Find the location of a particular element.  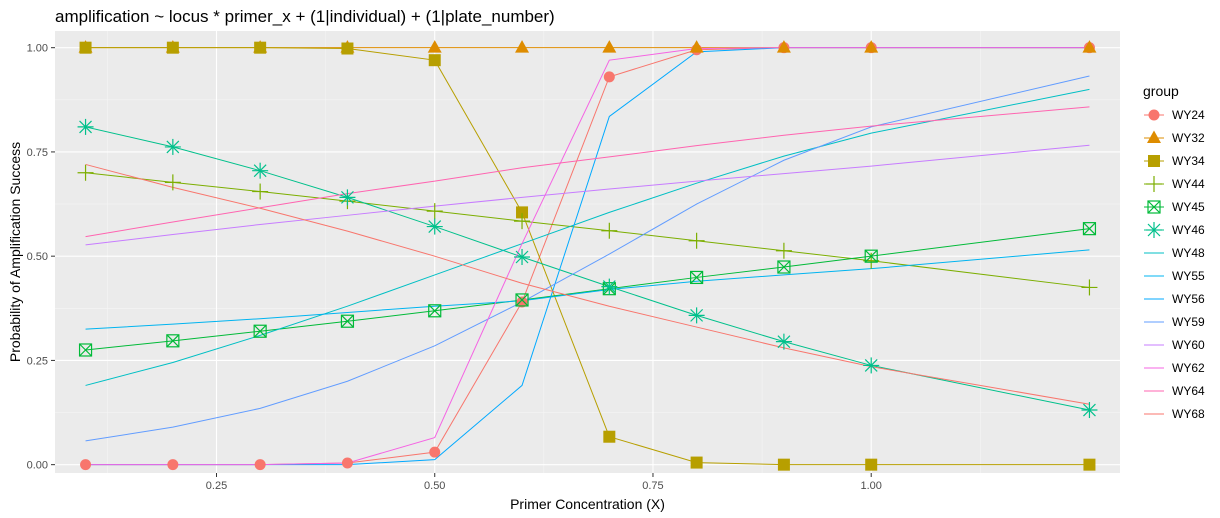

legend-item-wy68: WY68 is located at coordinates (1174, 414).